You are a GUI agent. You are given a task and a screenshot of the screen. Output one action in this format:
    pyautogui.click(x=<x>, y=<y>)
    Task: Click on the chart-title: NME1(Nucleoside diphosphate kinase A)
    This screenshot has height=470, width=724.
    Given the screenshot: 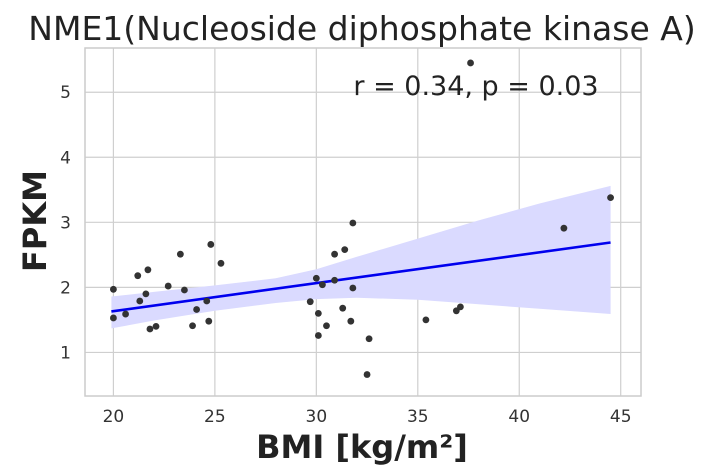 What is the action you would take?
    pyautogui.click(x=361, y=28)
    